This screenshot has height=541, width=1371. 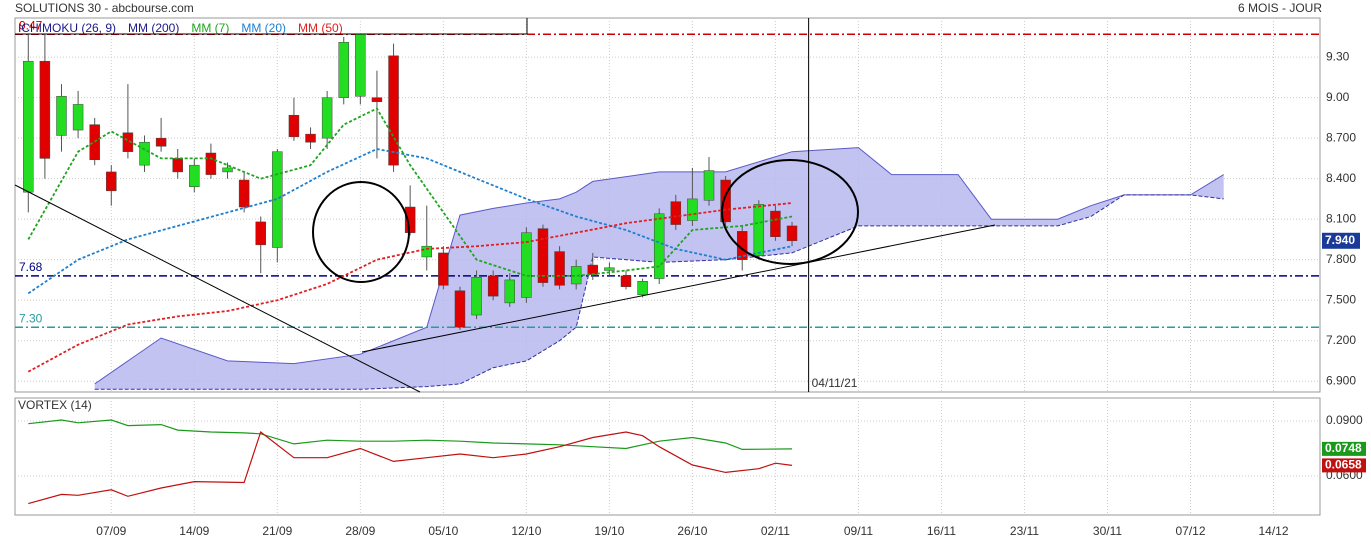 I want to click on x-tick-label: 21/09, so click(x=277, y=531).